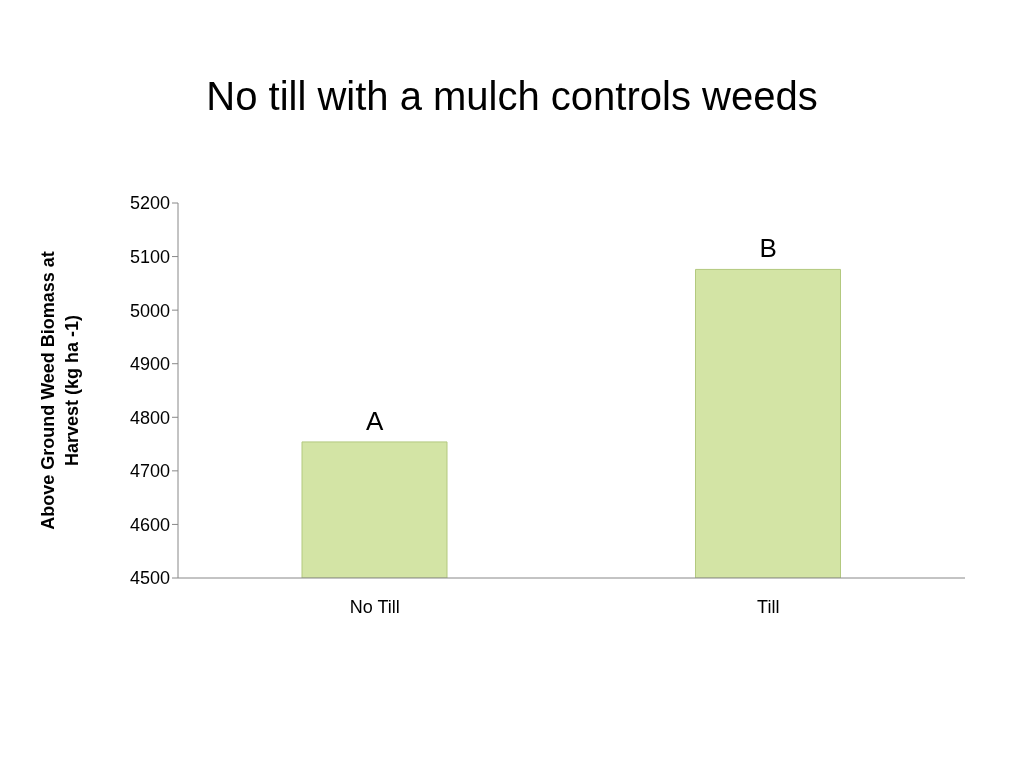  Describe the element at coordinates (374, 606) in the screenshot. I see `x-tick-label: No Till` at that location.